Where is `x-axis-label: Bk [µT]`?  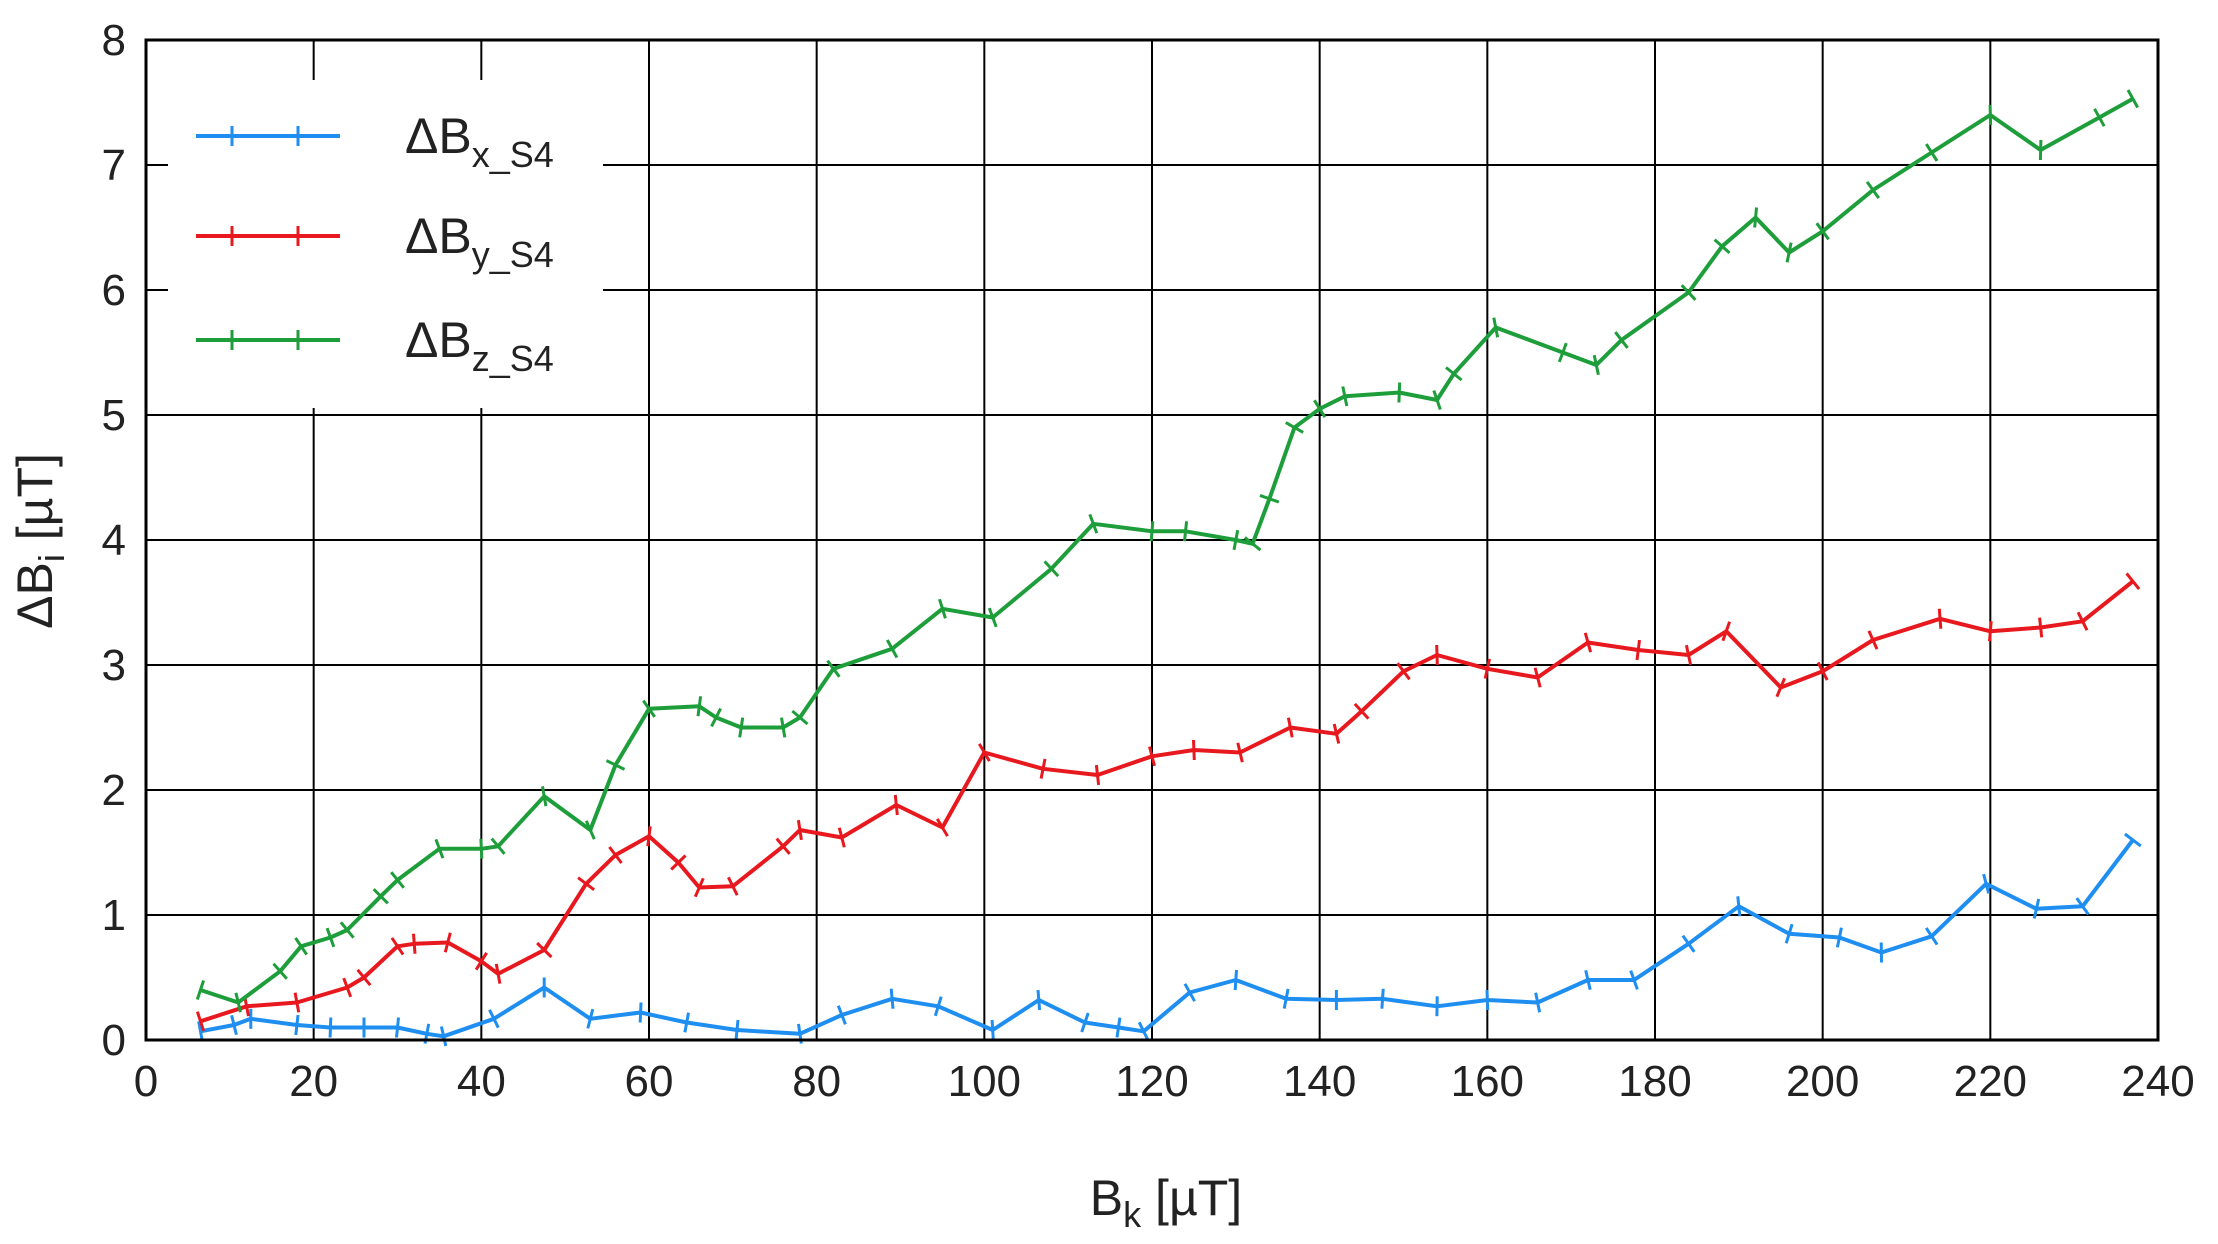 x-axis-label: Bk [µT] is located at coordinates (1166, 1202).